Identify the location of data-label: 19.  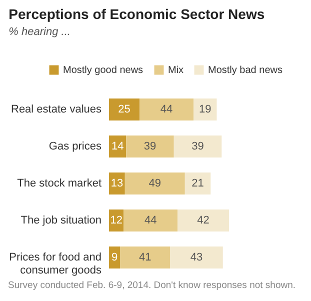
(205, 110).